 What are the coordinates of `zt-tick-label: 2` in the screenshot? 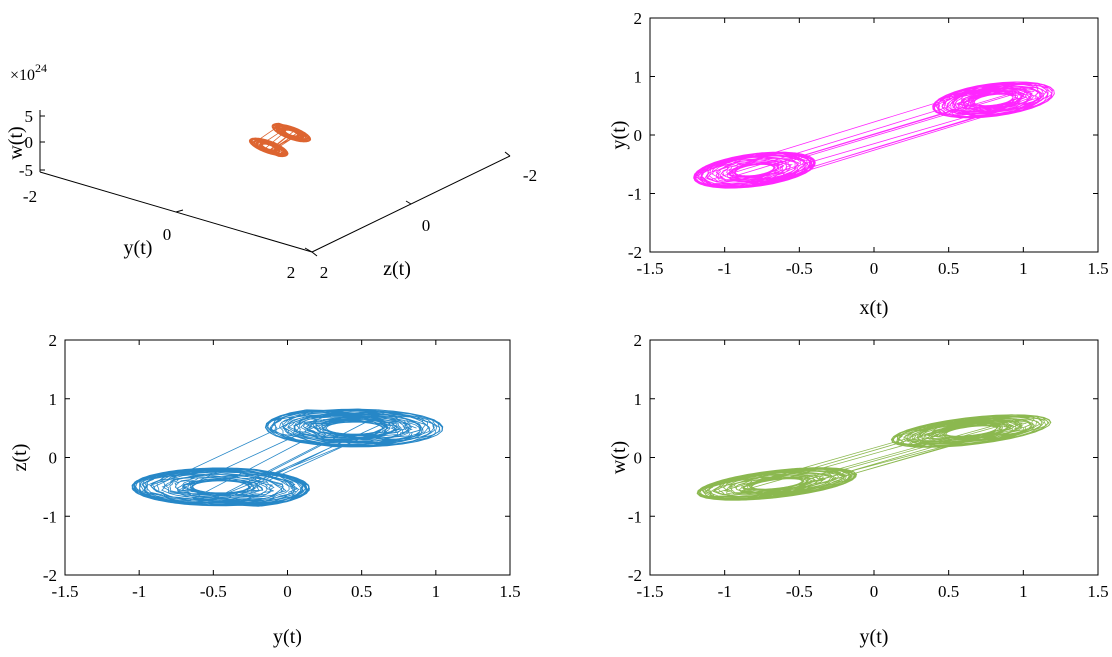 It's located at (324, 272).